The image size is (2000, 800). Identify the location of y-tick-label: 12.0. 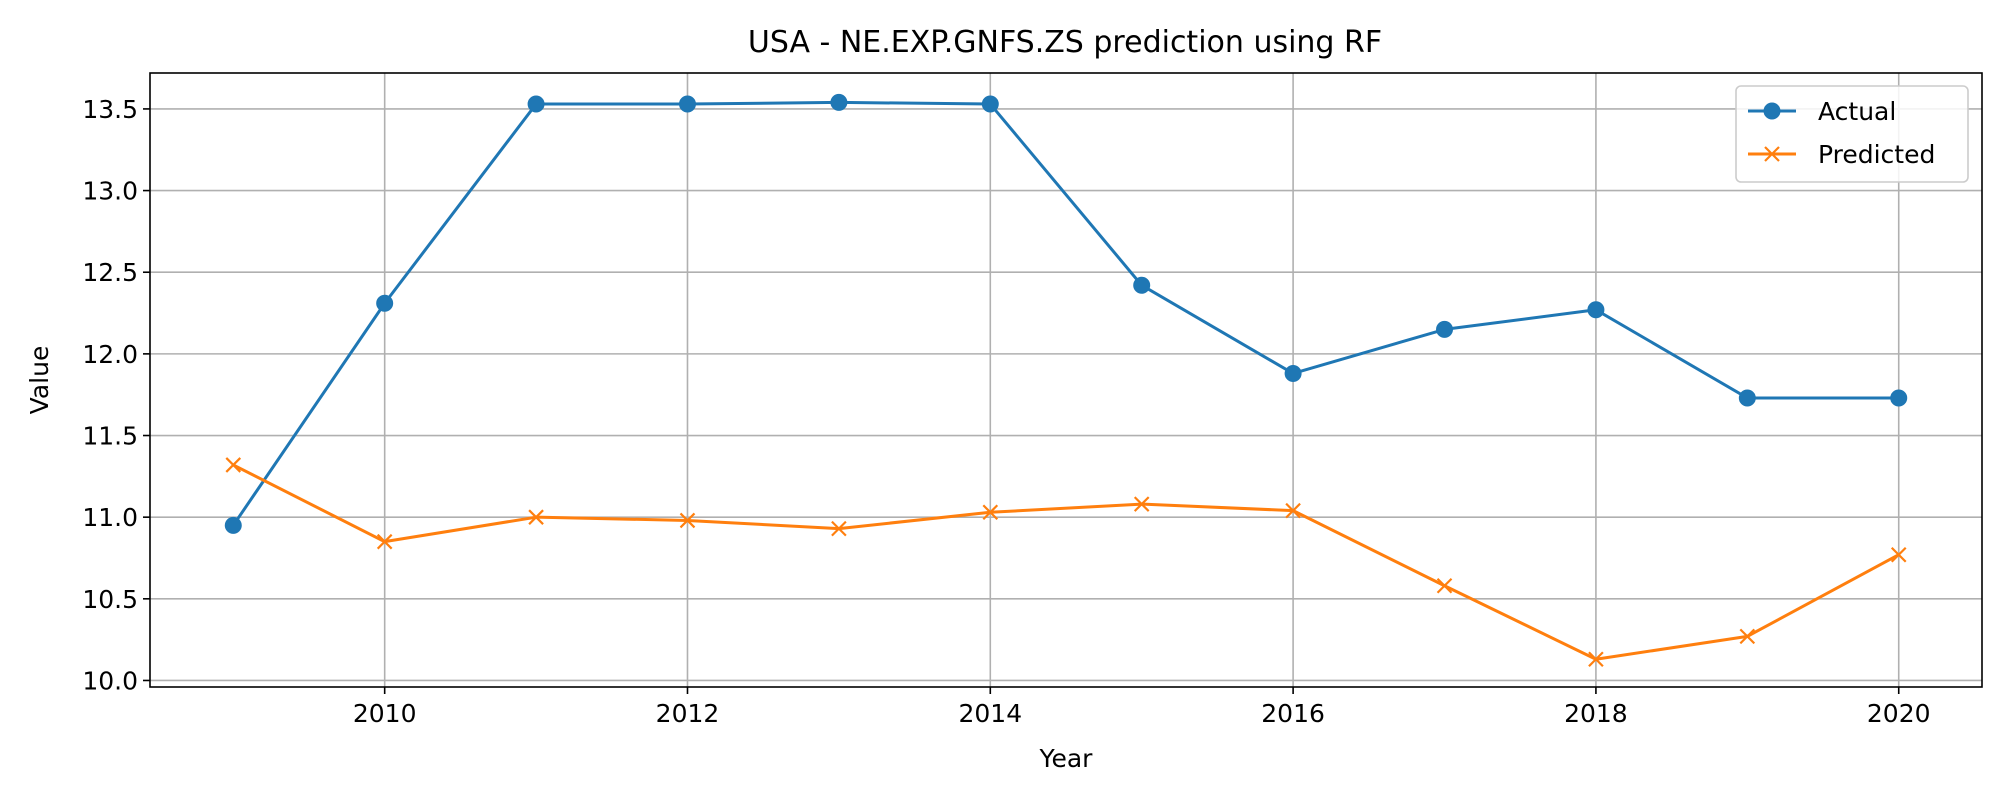
(110, 354).